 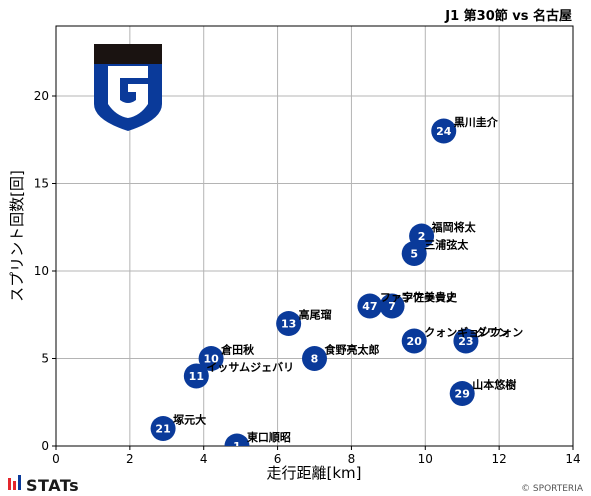 I want to click on x-tick-label: 14, so click(x=572, y=459).